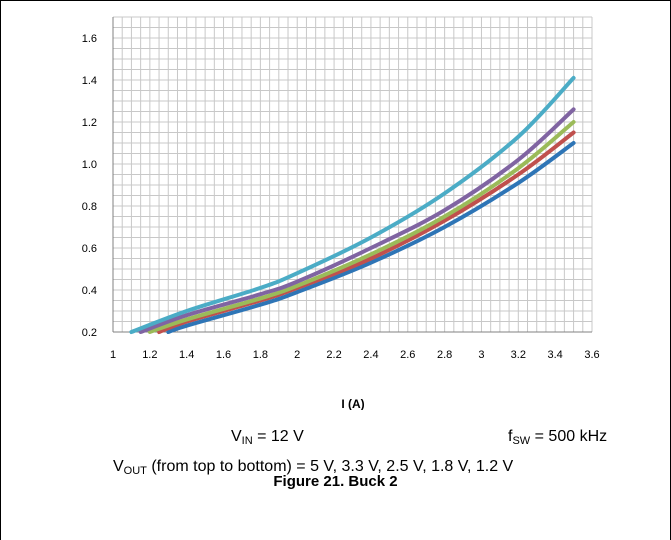  I want to click on fsw-value: = 500 kHz, so click(569, 436).